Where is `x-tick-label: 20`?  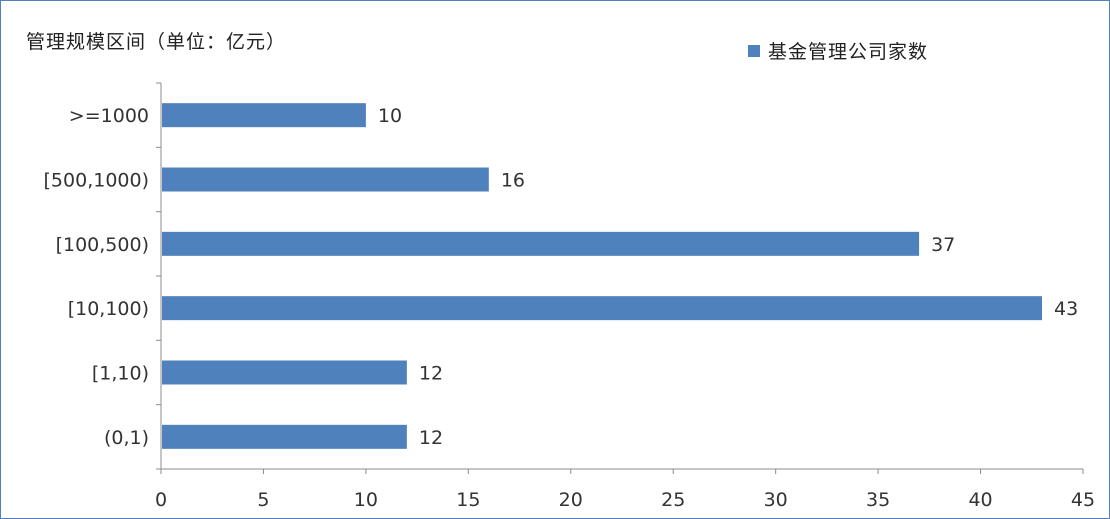 x-tick-label: 20 is located at coordinates (571, 500).